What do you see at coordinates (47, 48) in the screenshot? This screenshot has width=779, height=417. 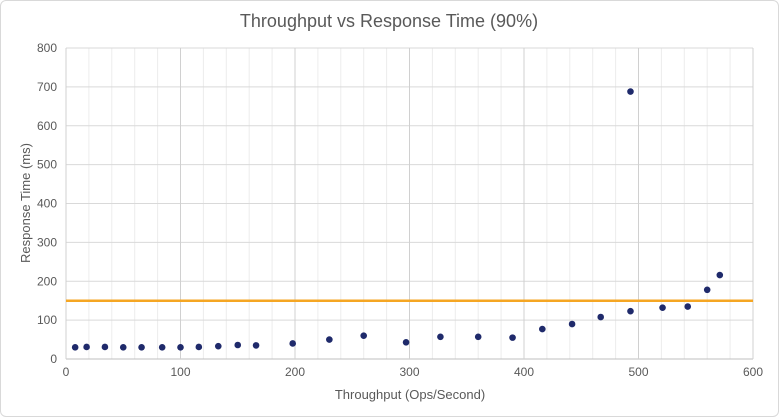 I see `y-tick-label: 800` at bounding box center [47, 48].